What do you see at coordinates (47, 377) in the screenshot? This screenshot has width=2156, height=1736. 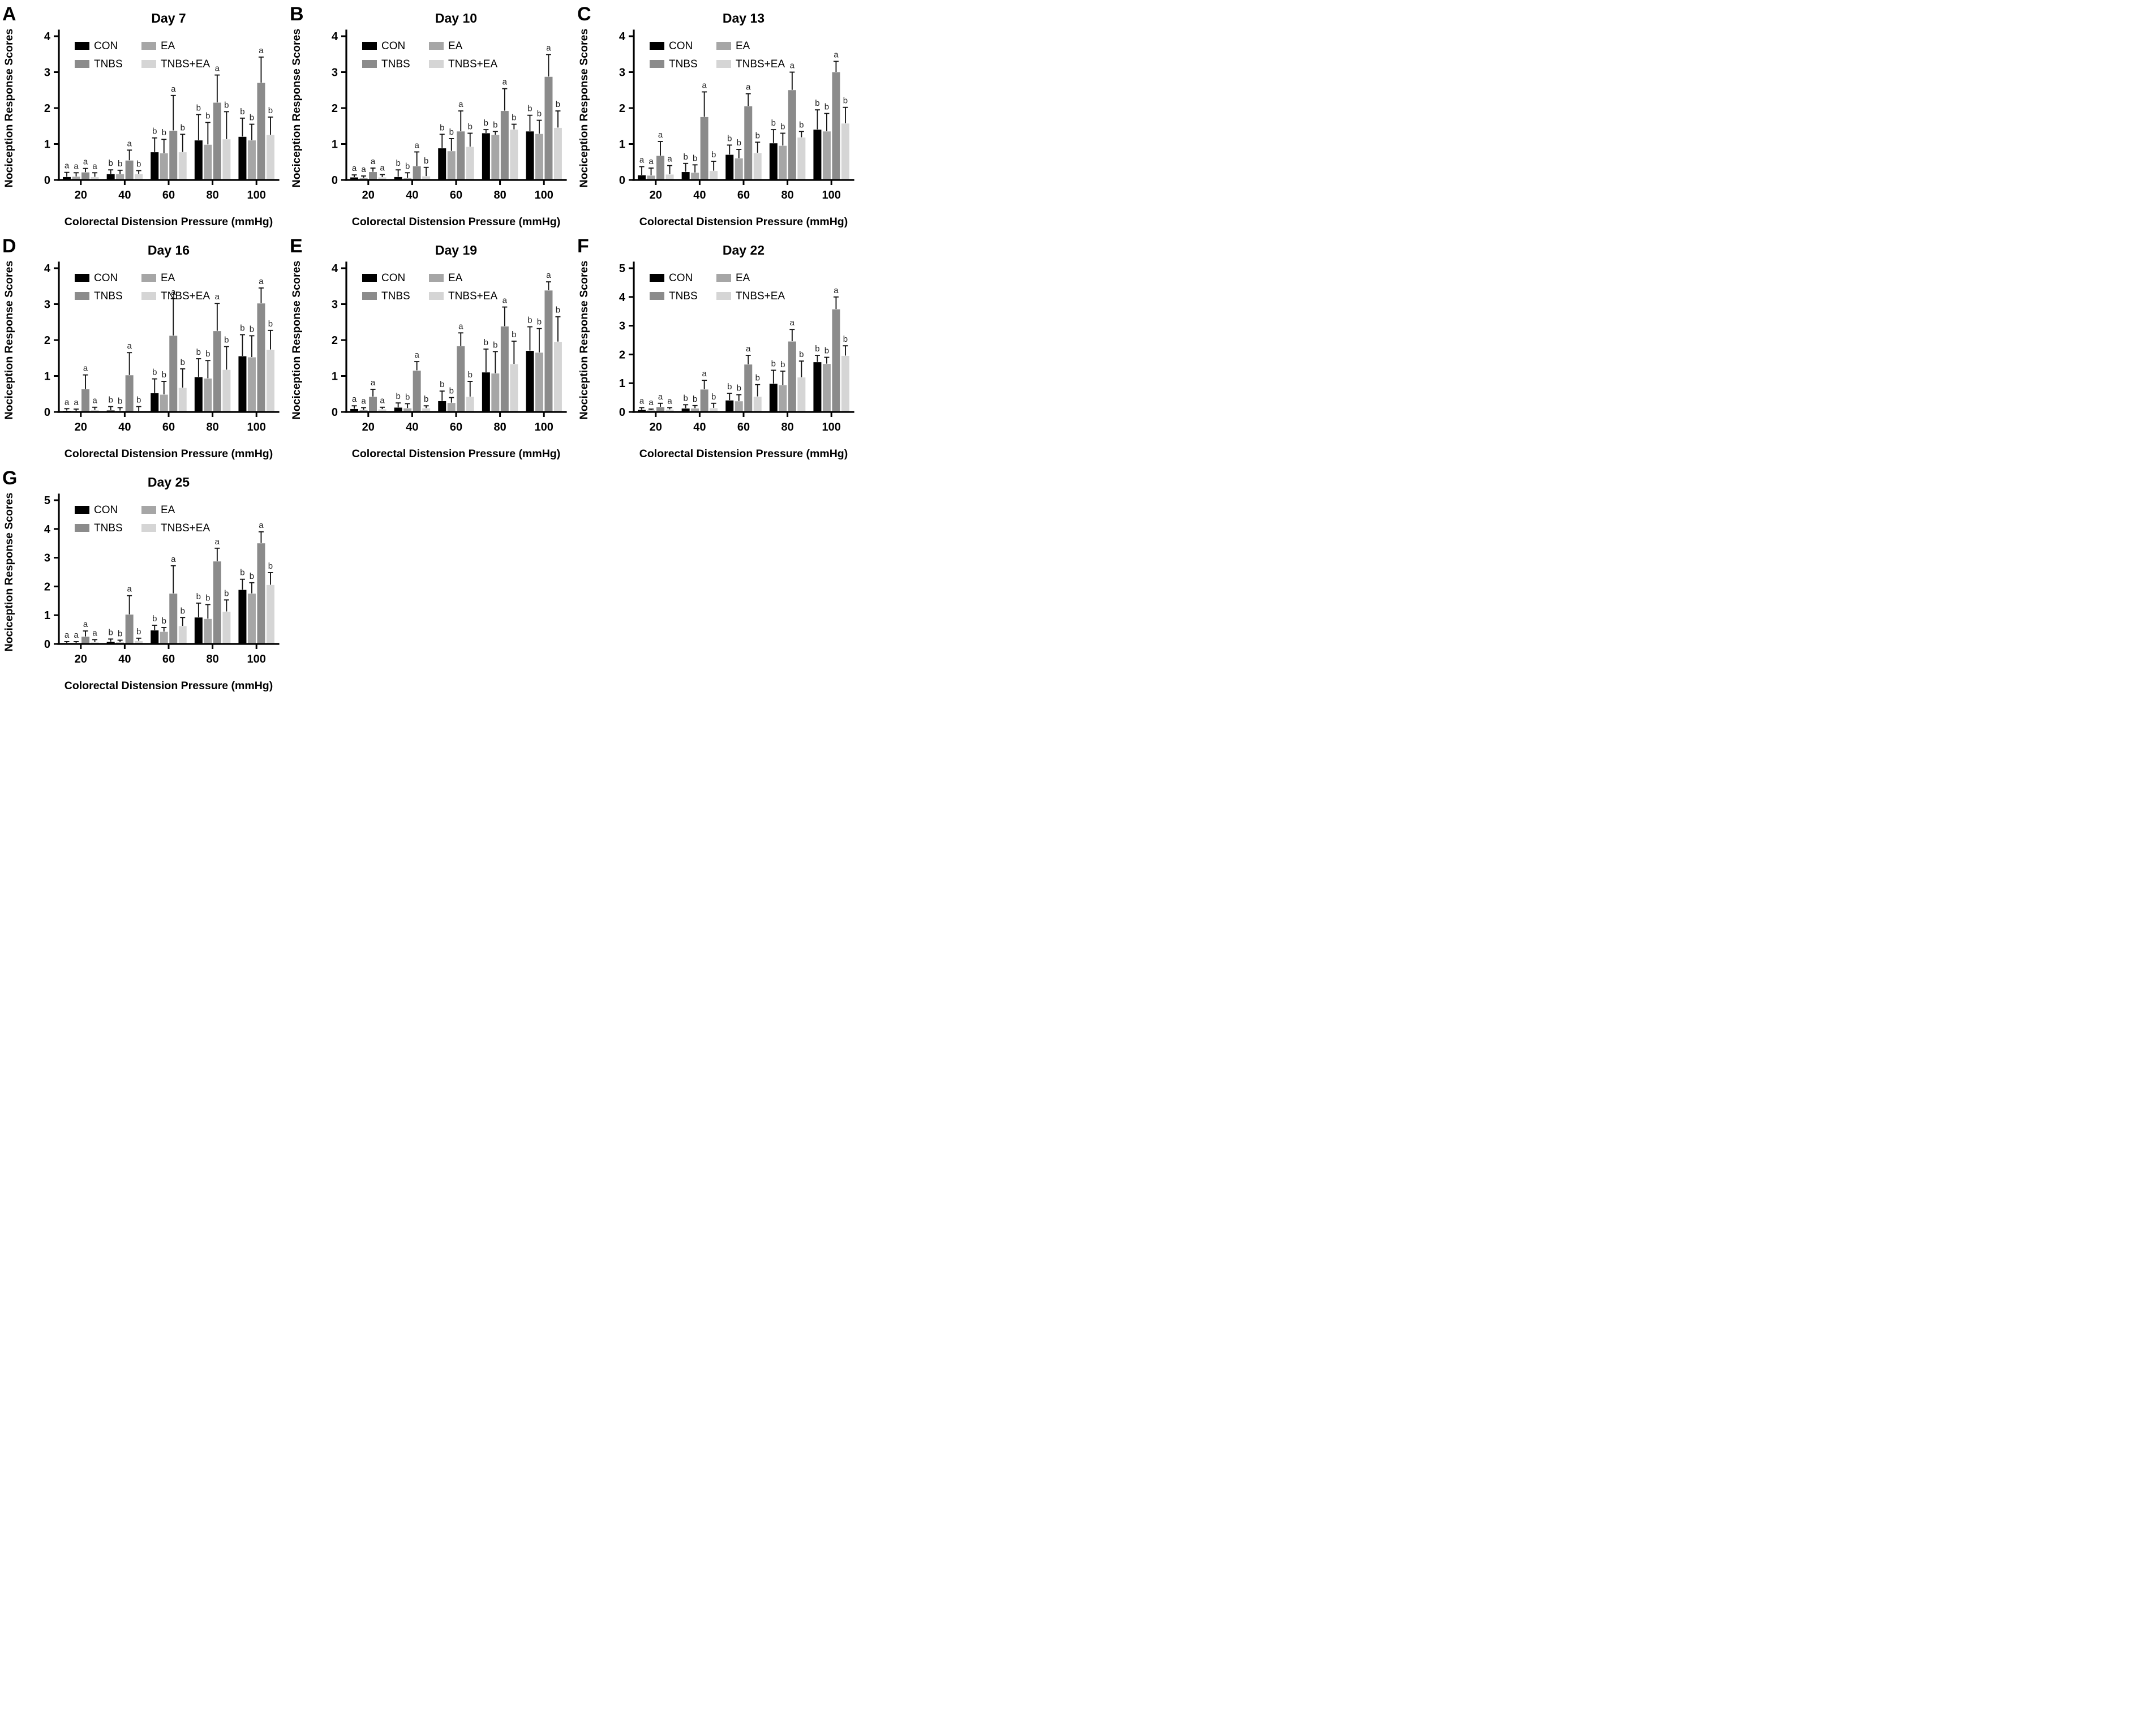 I see `y-tick-label: 1` at bounding box center [47, 377].